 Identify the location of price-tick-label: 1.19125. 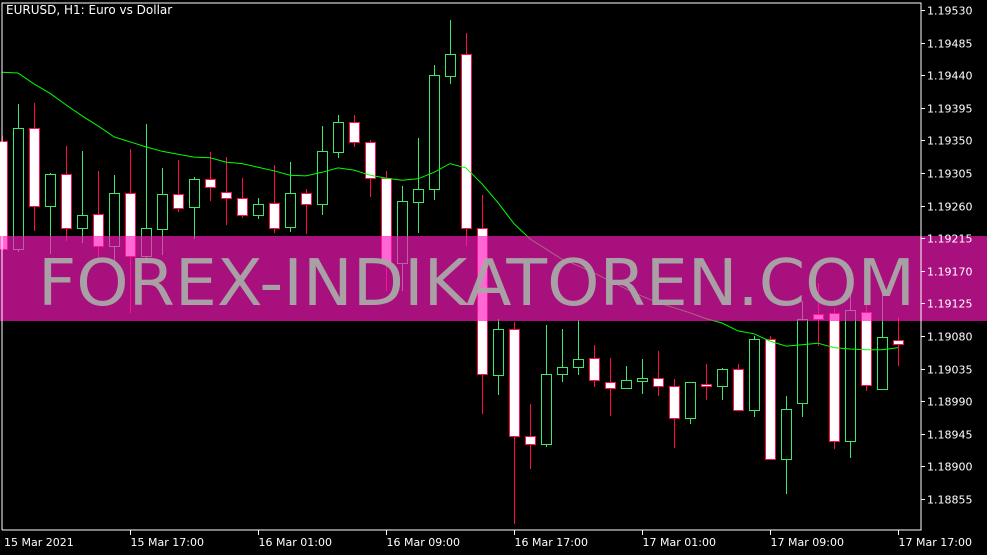
(950, 304).